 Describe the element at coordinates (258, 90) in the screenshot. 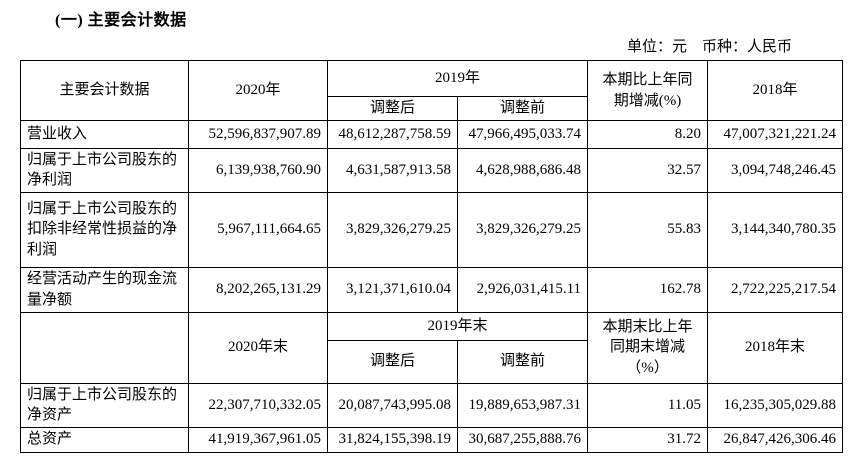

I see `header-2020: 2020年` at that location.